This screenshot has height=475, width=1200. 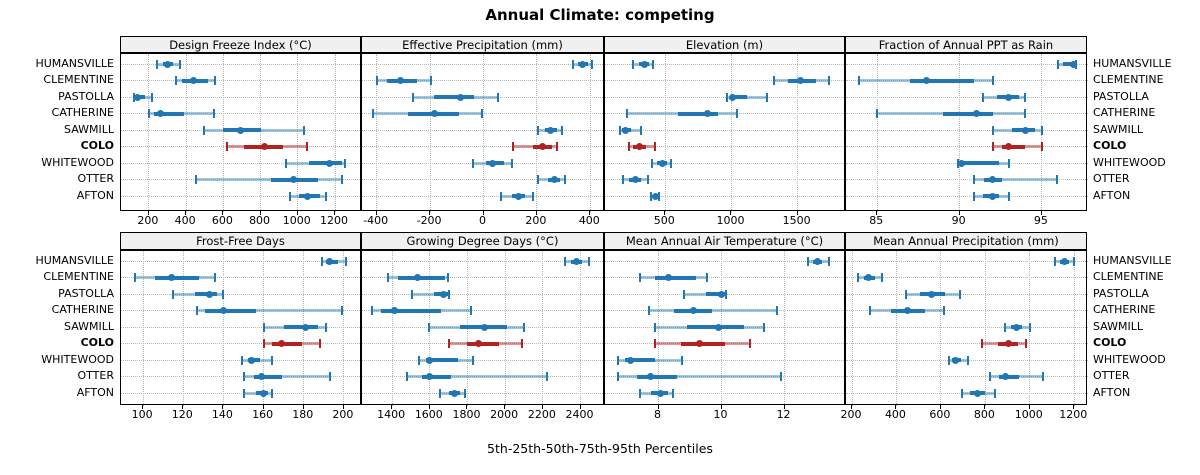 I want to click on site-label-right: COLO, so click(x=1110, y=145).